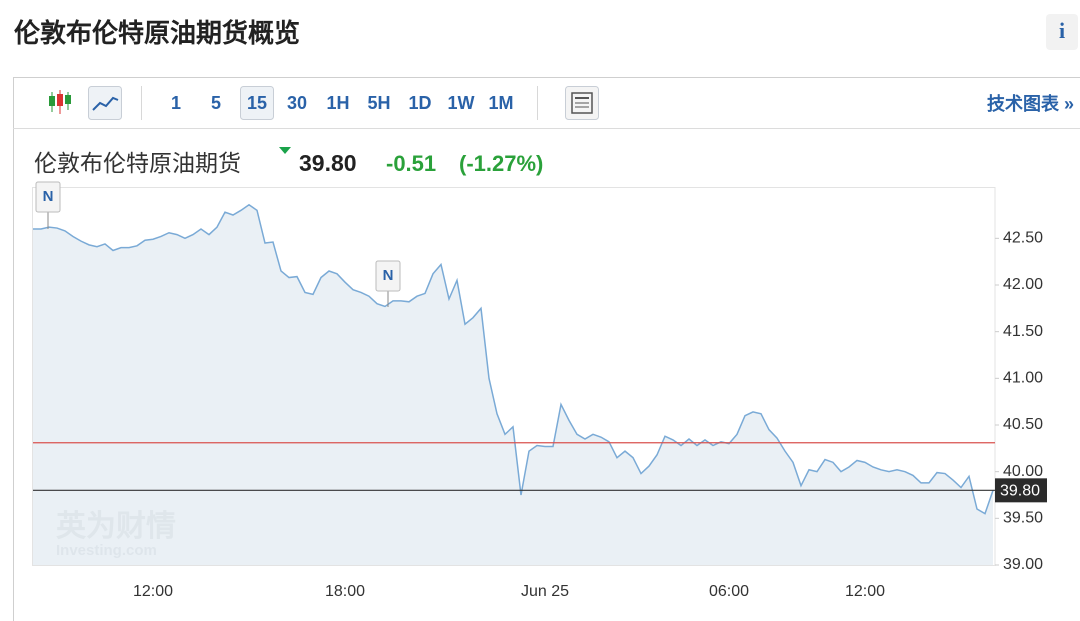  I want to click on interval-button: 1W, so click(461, 103).